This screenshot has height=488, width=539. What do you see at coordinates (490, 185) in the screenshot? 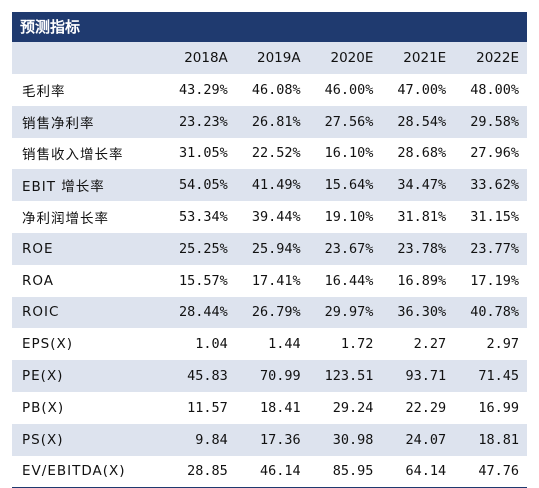
I see `table-cell: 33.62%` at bounding box center [490, 185].